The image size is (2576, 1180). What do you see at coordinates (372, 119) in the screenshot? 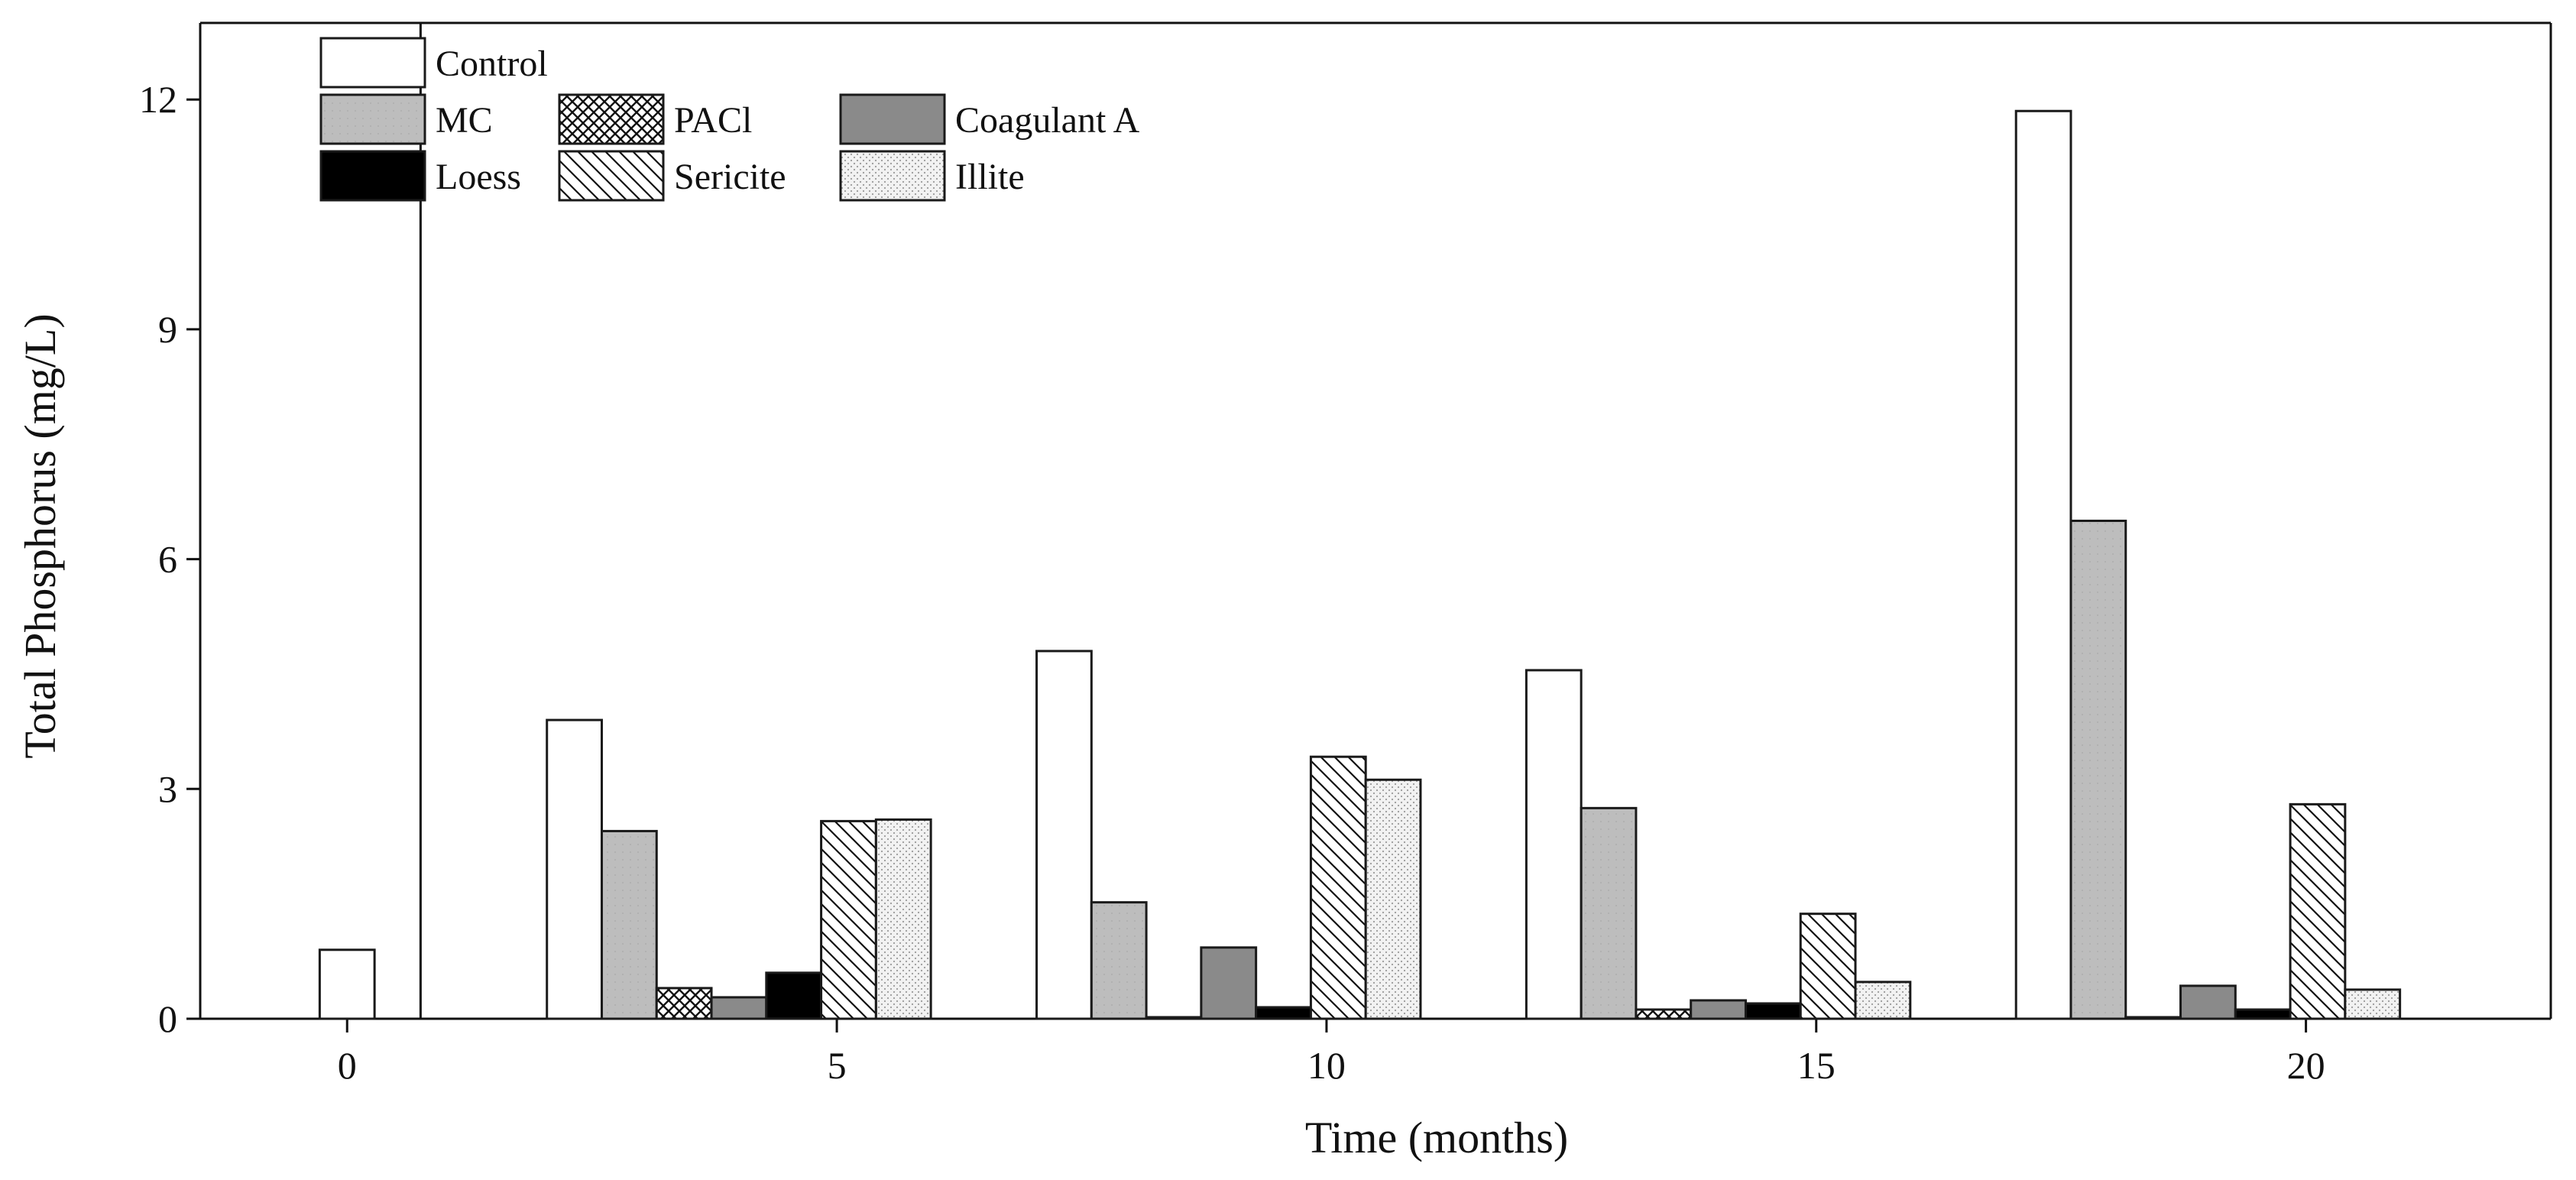
I see `legend-swatch-mc` at bounding box center [372, 119].